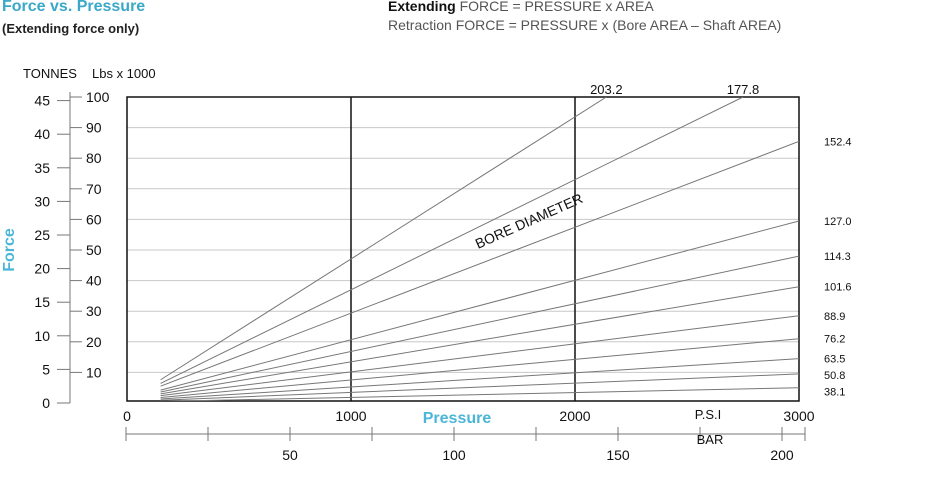  I want to click on y-tick-label-lbs: 70, so click(94, 189).